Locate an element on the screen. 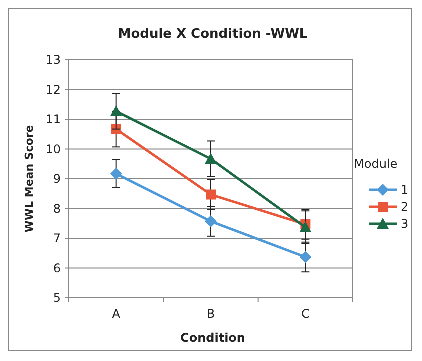 This screenshot has height=361, width=422. chart-title: Module X Condition -WWL is located at coordinates (213, 34).